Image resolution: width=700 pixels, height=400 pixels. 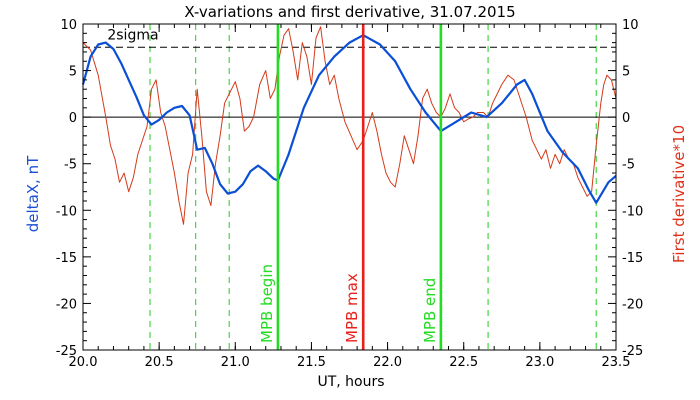 I want to click on x-tick-label-3: 21.5, so click(x=311, y=362).